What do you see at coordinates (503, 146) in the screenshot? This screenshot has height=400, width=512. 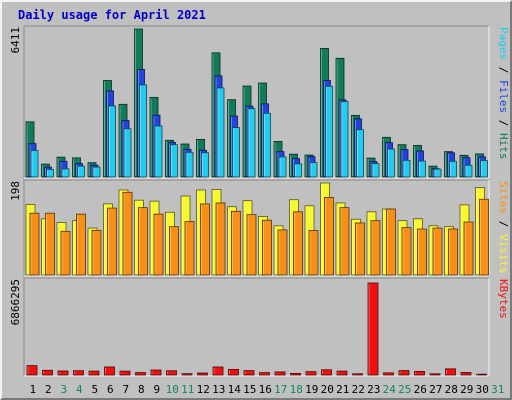 I see `series-legend-part: Hits` at bounding box center [503, 146].